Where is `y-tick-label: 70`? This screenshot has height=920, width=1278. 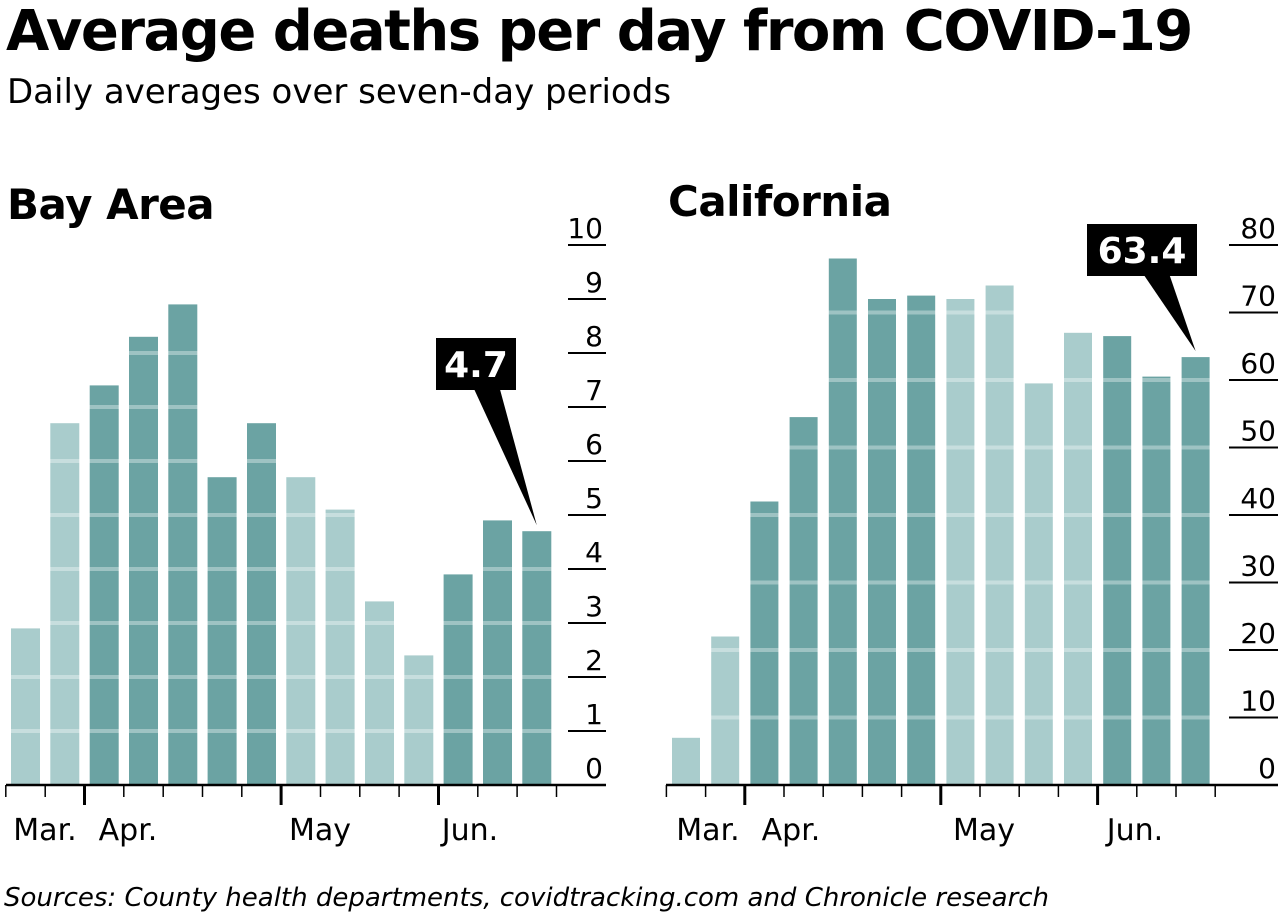
y-tick-label: 70 is located at coordinates (1258, 296).